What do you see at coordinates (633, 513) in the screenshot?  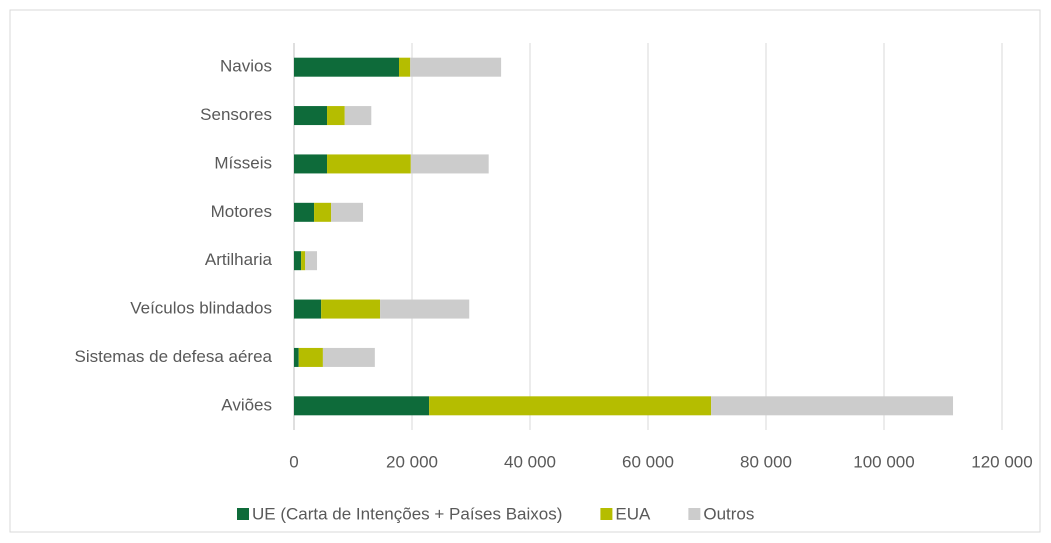 I see `legend-label: EUA` at bounding box center [633, 513].